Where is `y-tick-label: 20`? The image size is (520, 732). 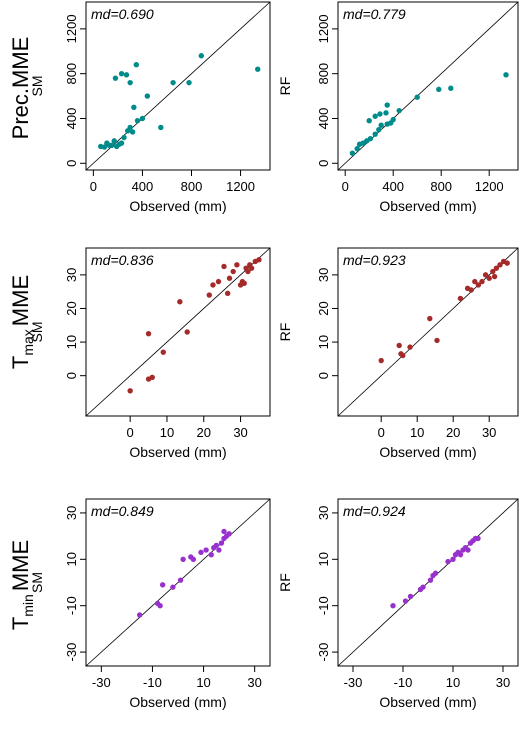 y-tick-label: 20 is located at coordinates (323, 308).